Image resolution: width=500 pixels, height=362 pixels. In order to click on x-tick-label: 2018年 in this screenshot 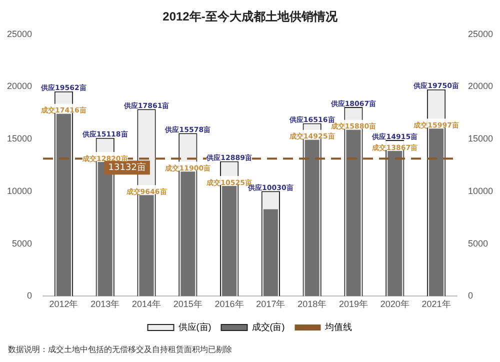, I will do `click(312, 304)`.